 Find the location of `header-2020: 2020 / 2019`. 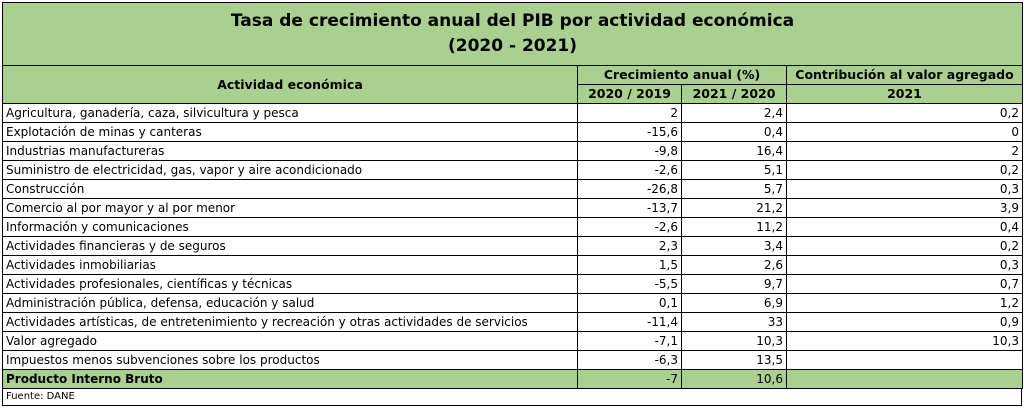

header-2020: 2020 / 2019 is located at coordinates (629, 94).